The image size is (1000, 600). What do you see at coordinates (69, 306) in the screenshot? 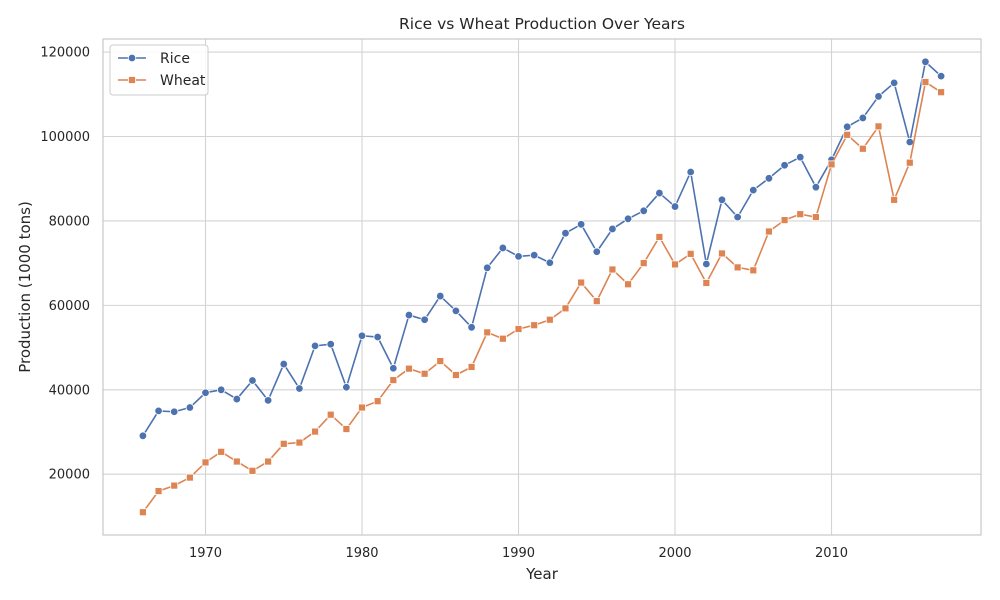
I see `y-tick-label: 60000` at bounding box center [69, 306].